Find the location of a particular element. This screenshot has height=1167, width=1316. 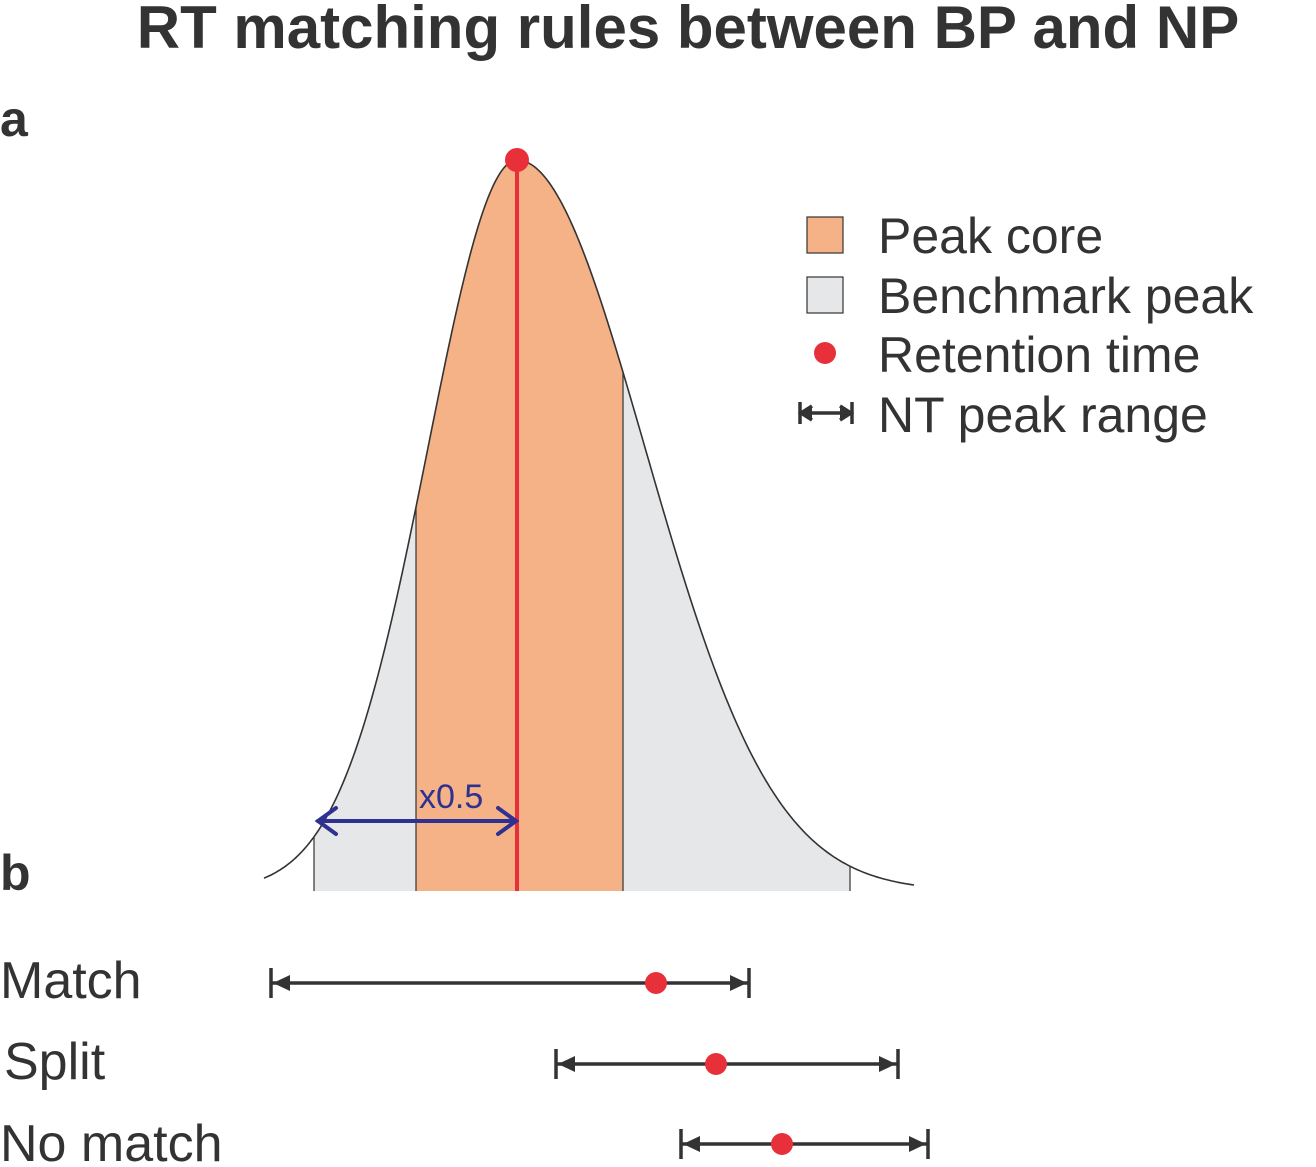

legend-label-peak-core: Peak core is located at coordinates (990, 236).